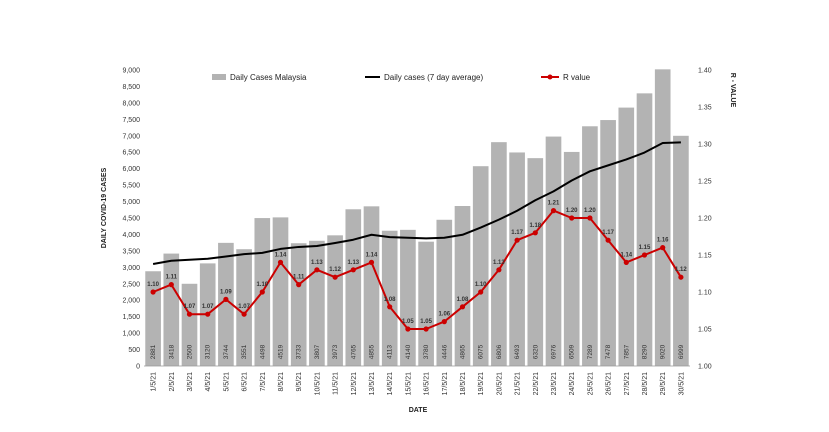 The image size is (829, 432). Describe the element at coordinates (608, 233) in the screenshot. I see `r-value-label: 1.17` at that location.